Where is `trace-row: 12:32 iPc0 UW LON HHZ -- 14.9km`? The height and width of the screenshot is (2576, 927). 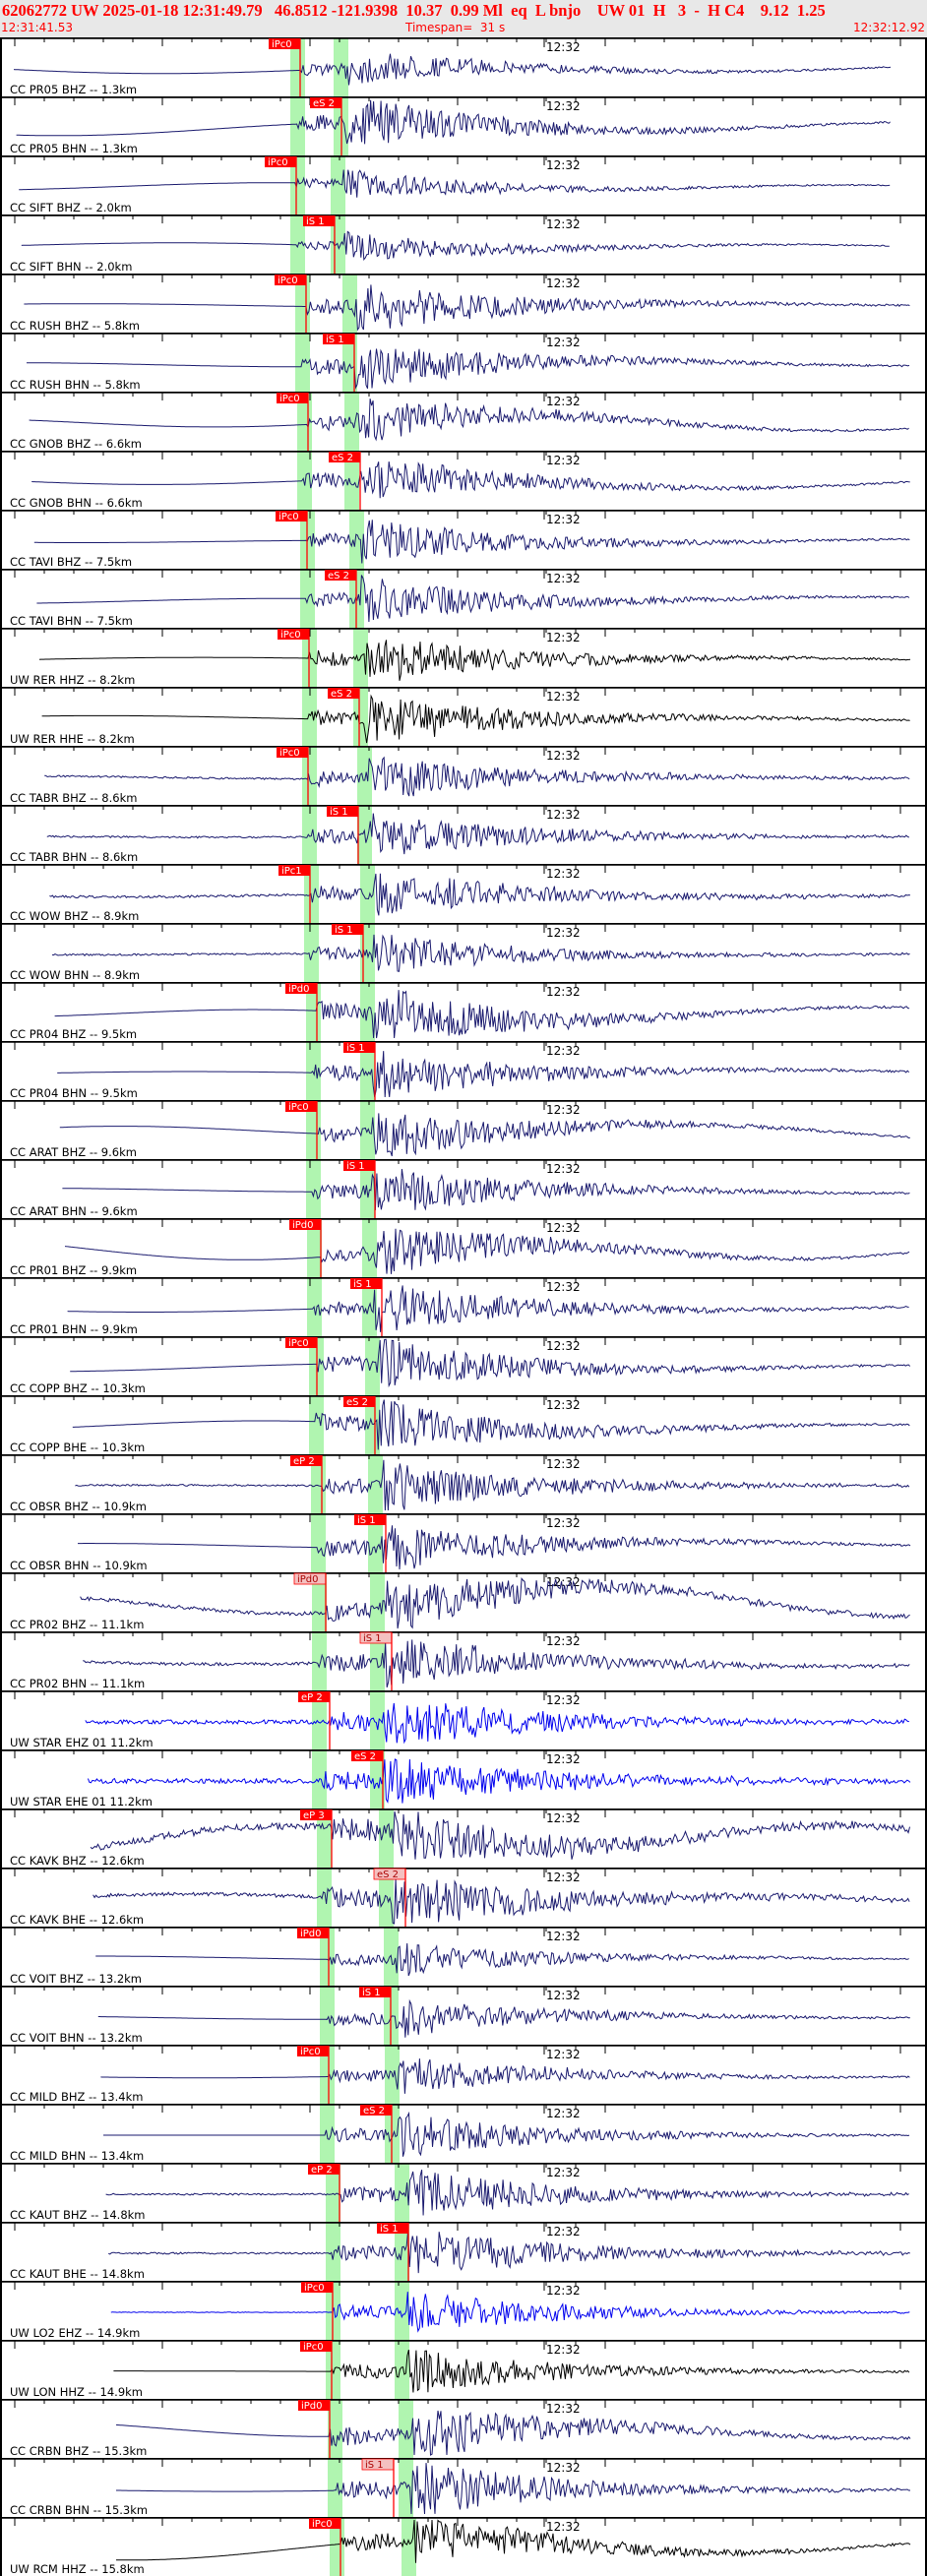
trace-row: 12:32 iPc0 UW LON HHZ -- 14.9km is located at coordinates (463, 2369).